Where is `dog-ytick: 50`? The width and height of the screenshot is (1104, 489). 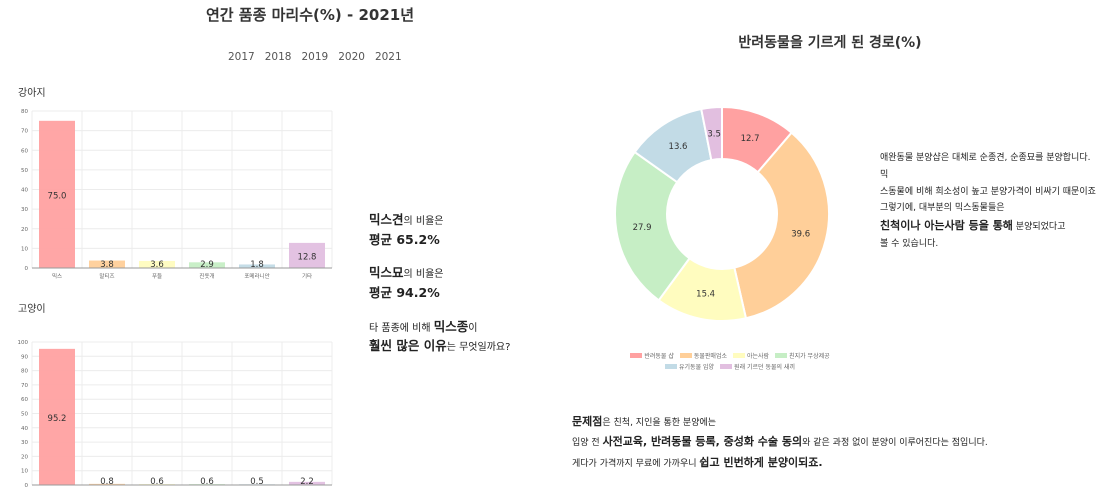 dog-ytick: 50 is located at coordinates (24, 171).